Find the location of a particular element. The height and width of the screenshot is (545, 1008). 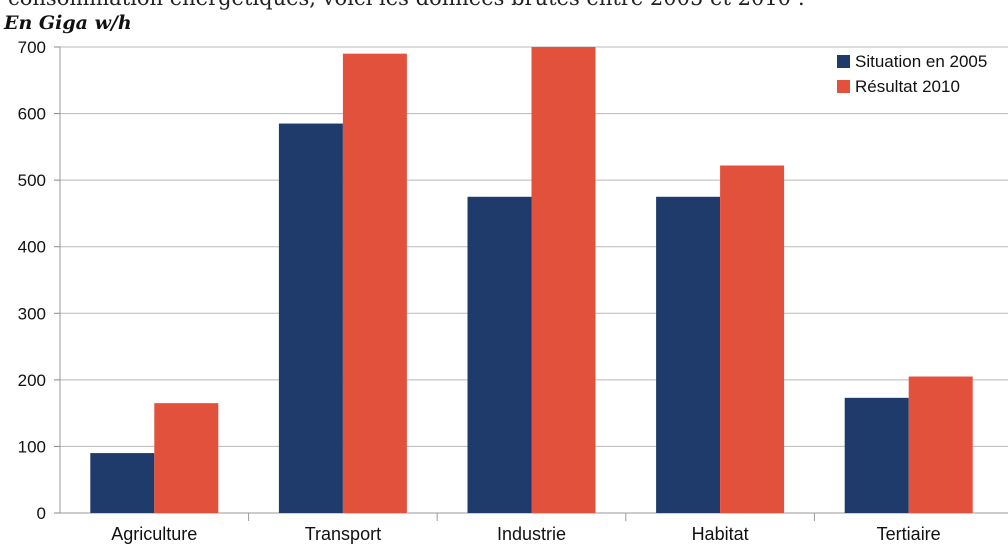

y-tick-label: 600 is located at coordinates (32, 114).